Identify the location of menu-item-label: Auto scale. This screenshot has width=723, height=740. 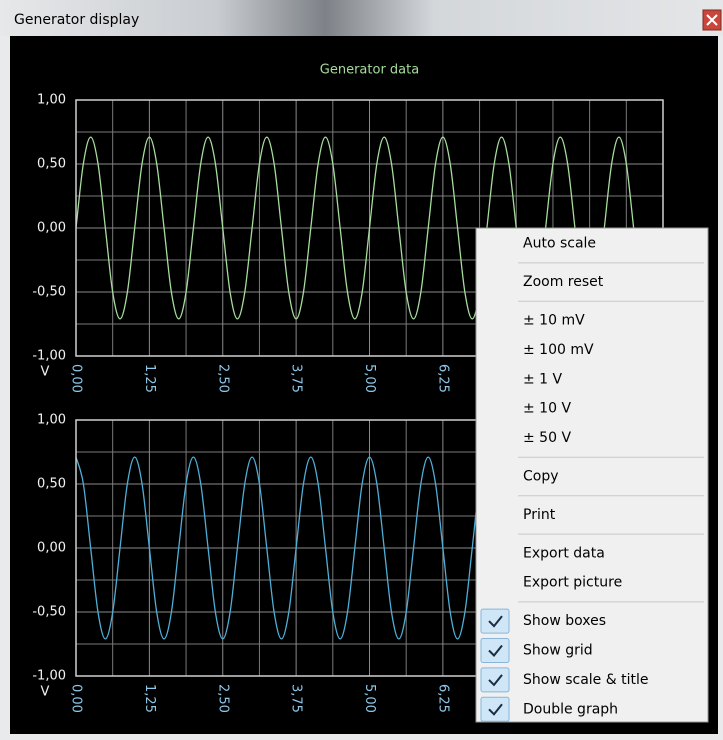
(559, 244).